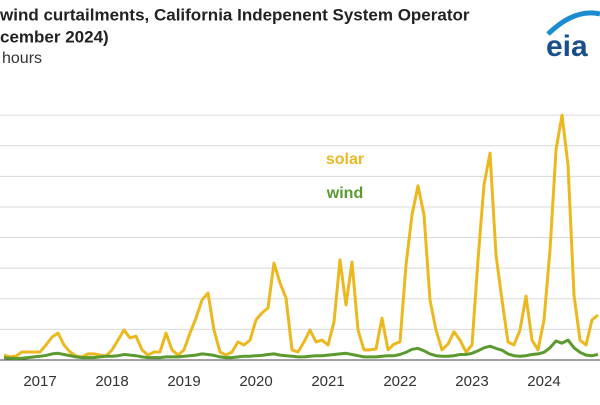 The width and height of the screenshot is (600, 405). Describe the element at coordinates (327, 381) in the screenshot. I see `x-tick-label: 2021` at that location.